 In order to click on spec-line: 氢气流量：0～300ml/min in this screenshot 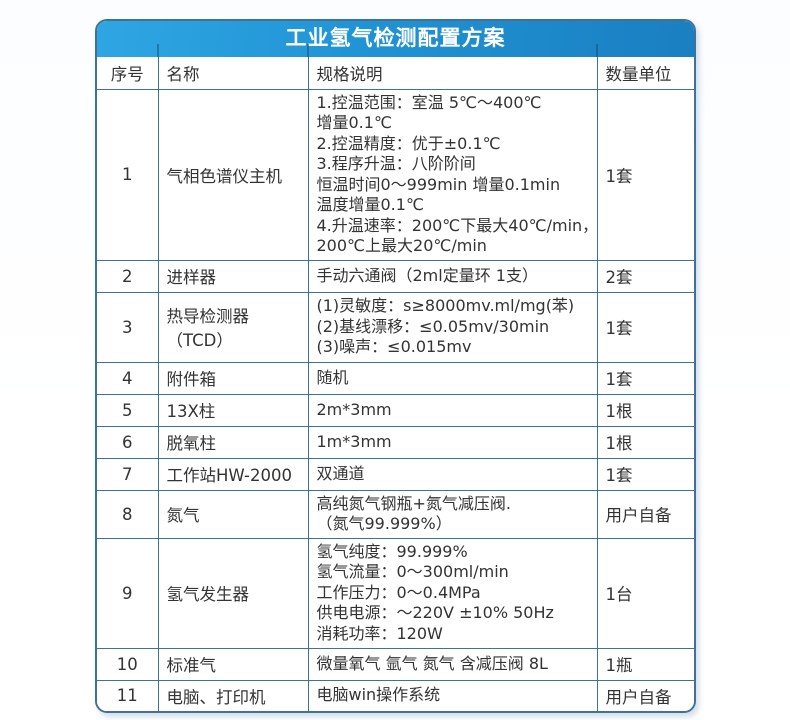, I will do `click(412, 572)`.